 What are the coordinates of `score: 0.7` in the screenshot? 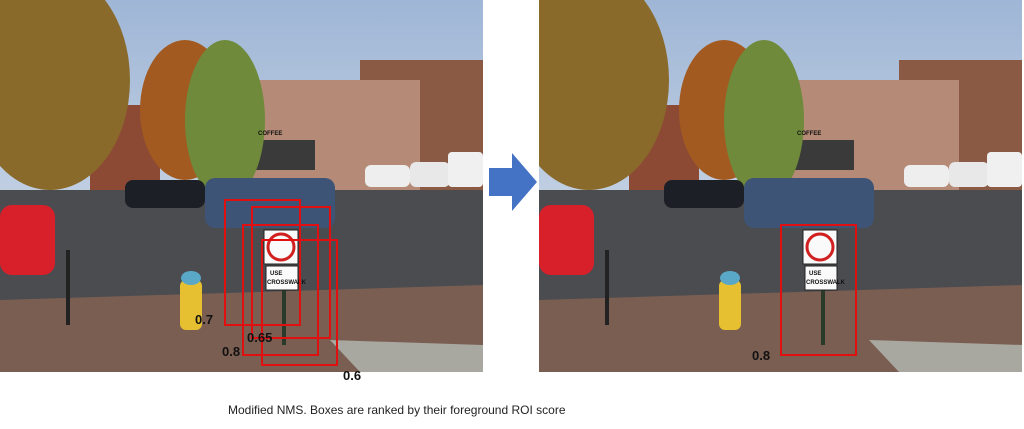 It's located at (204, 319).